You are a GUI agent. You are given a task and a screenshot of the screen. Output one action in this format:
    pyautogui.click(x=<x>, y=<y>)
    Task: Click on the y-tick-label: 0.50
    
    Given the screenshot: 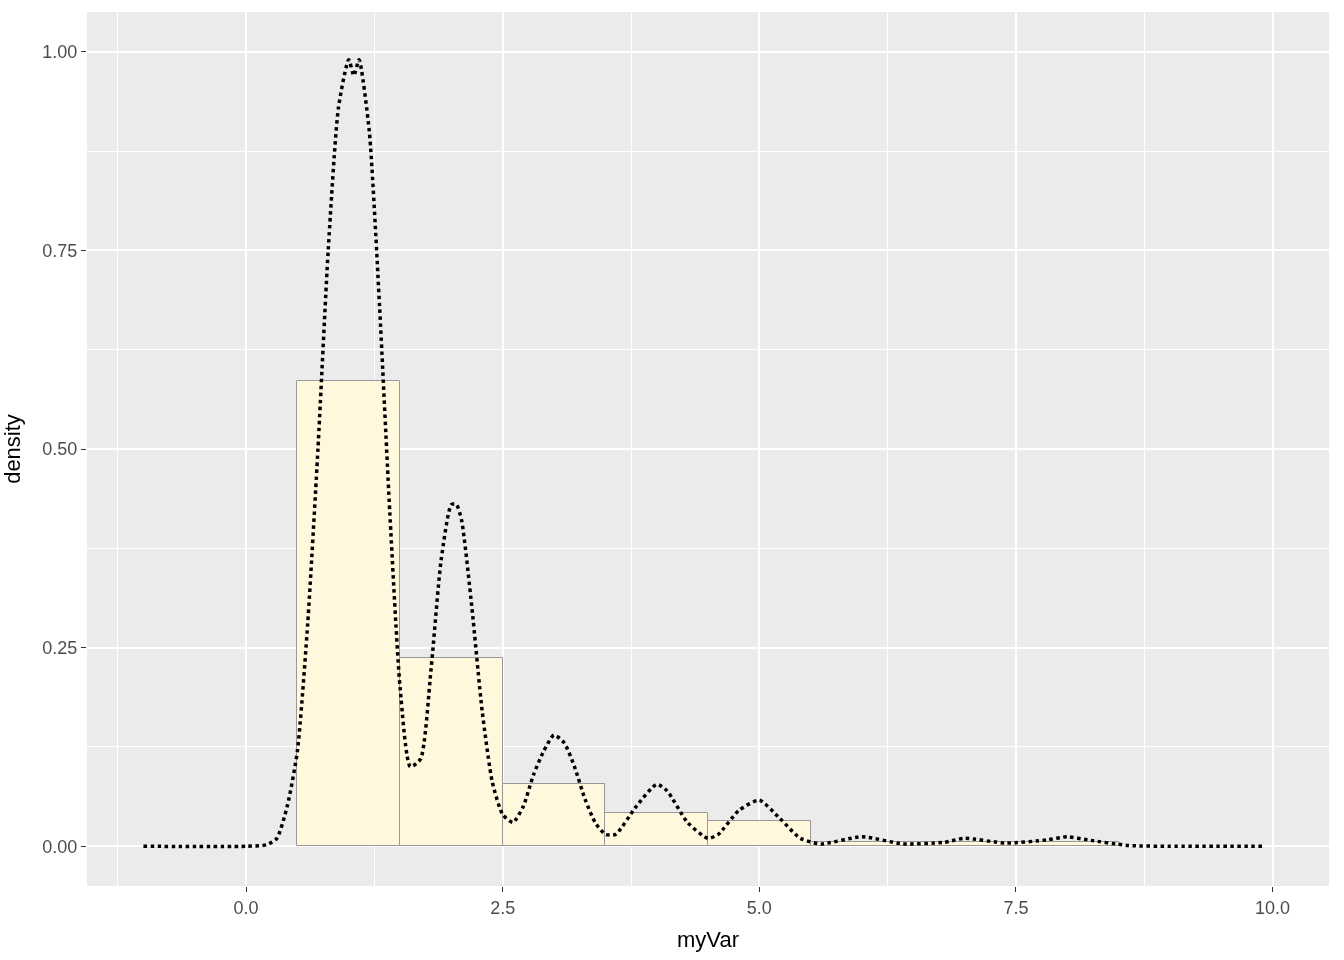 What is the action you would take?
    pyautogui.click(x=60, y=449)
    